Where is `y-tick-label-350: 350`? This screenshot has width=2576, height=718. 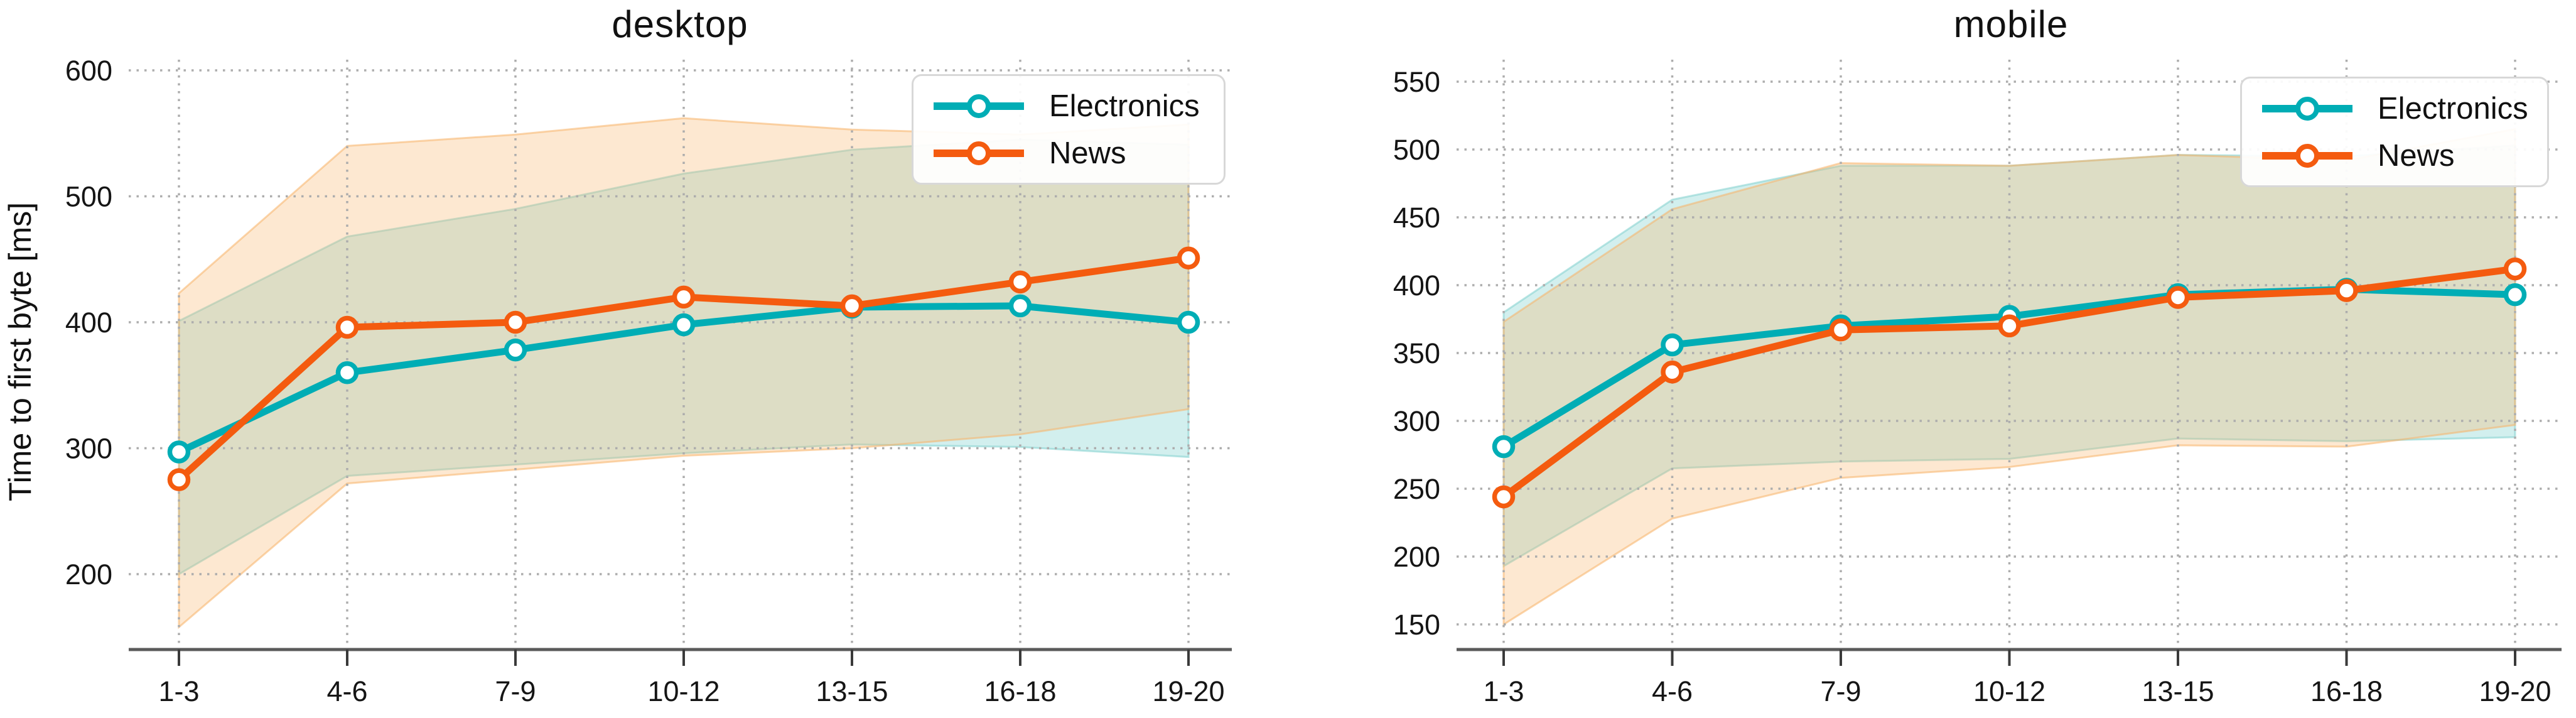
y-tick-label-350: 350 is located at coordinates (1416, 353).